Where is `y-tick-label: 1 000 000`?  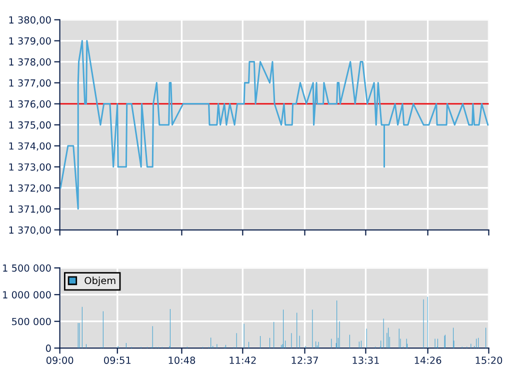 y-tick-label: 1 000 000 is located at coordinates (27, 294).